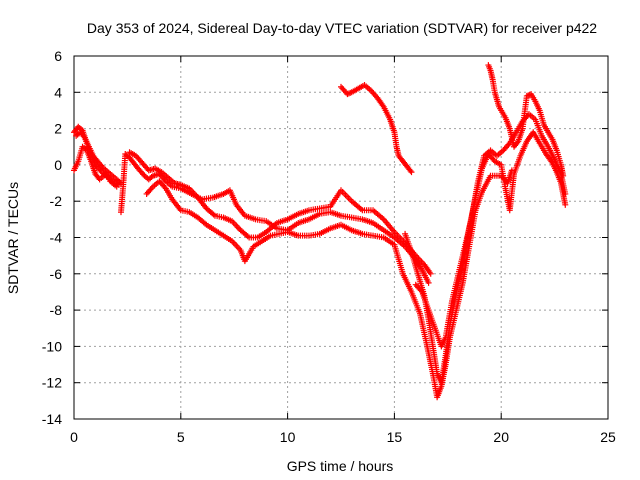 This screenshot has width=640, height=480. I want to click on y-tick-label: -10, so click(52, 346).